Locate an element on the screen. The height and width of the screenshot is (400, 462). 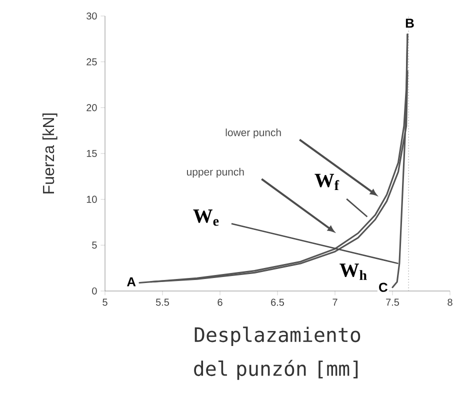
x-tick-label: 6.5 is located at coordinates (277, 302).